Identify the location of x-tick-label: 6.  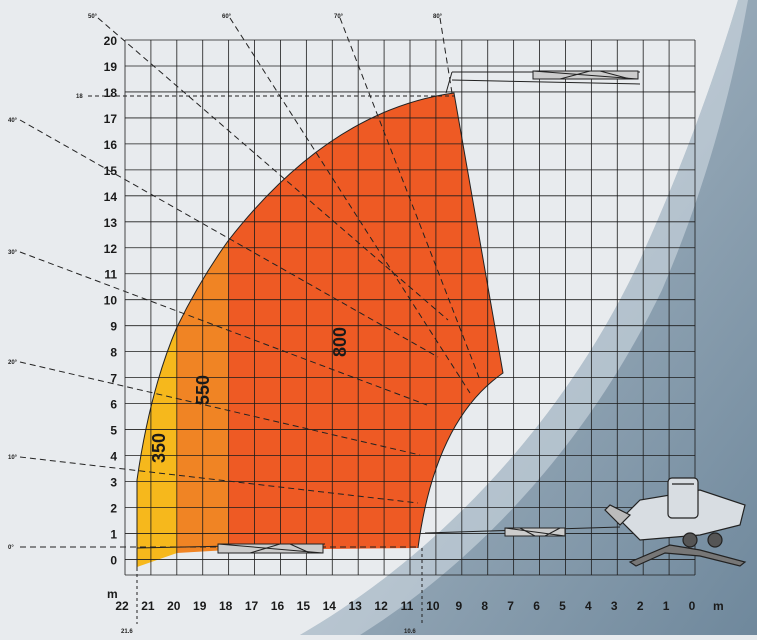
(536, 606).